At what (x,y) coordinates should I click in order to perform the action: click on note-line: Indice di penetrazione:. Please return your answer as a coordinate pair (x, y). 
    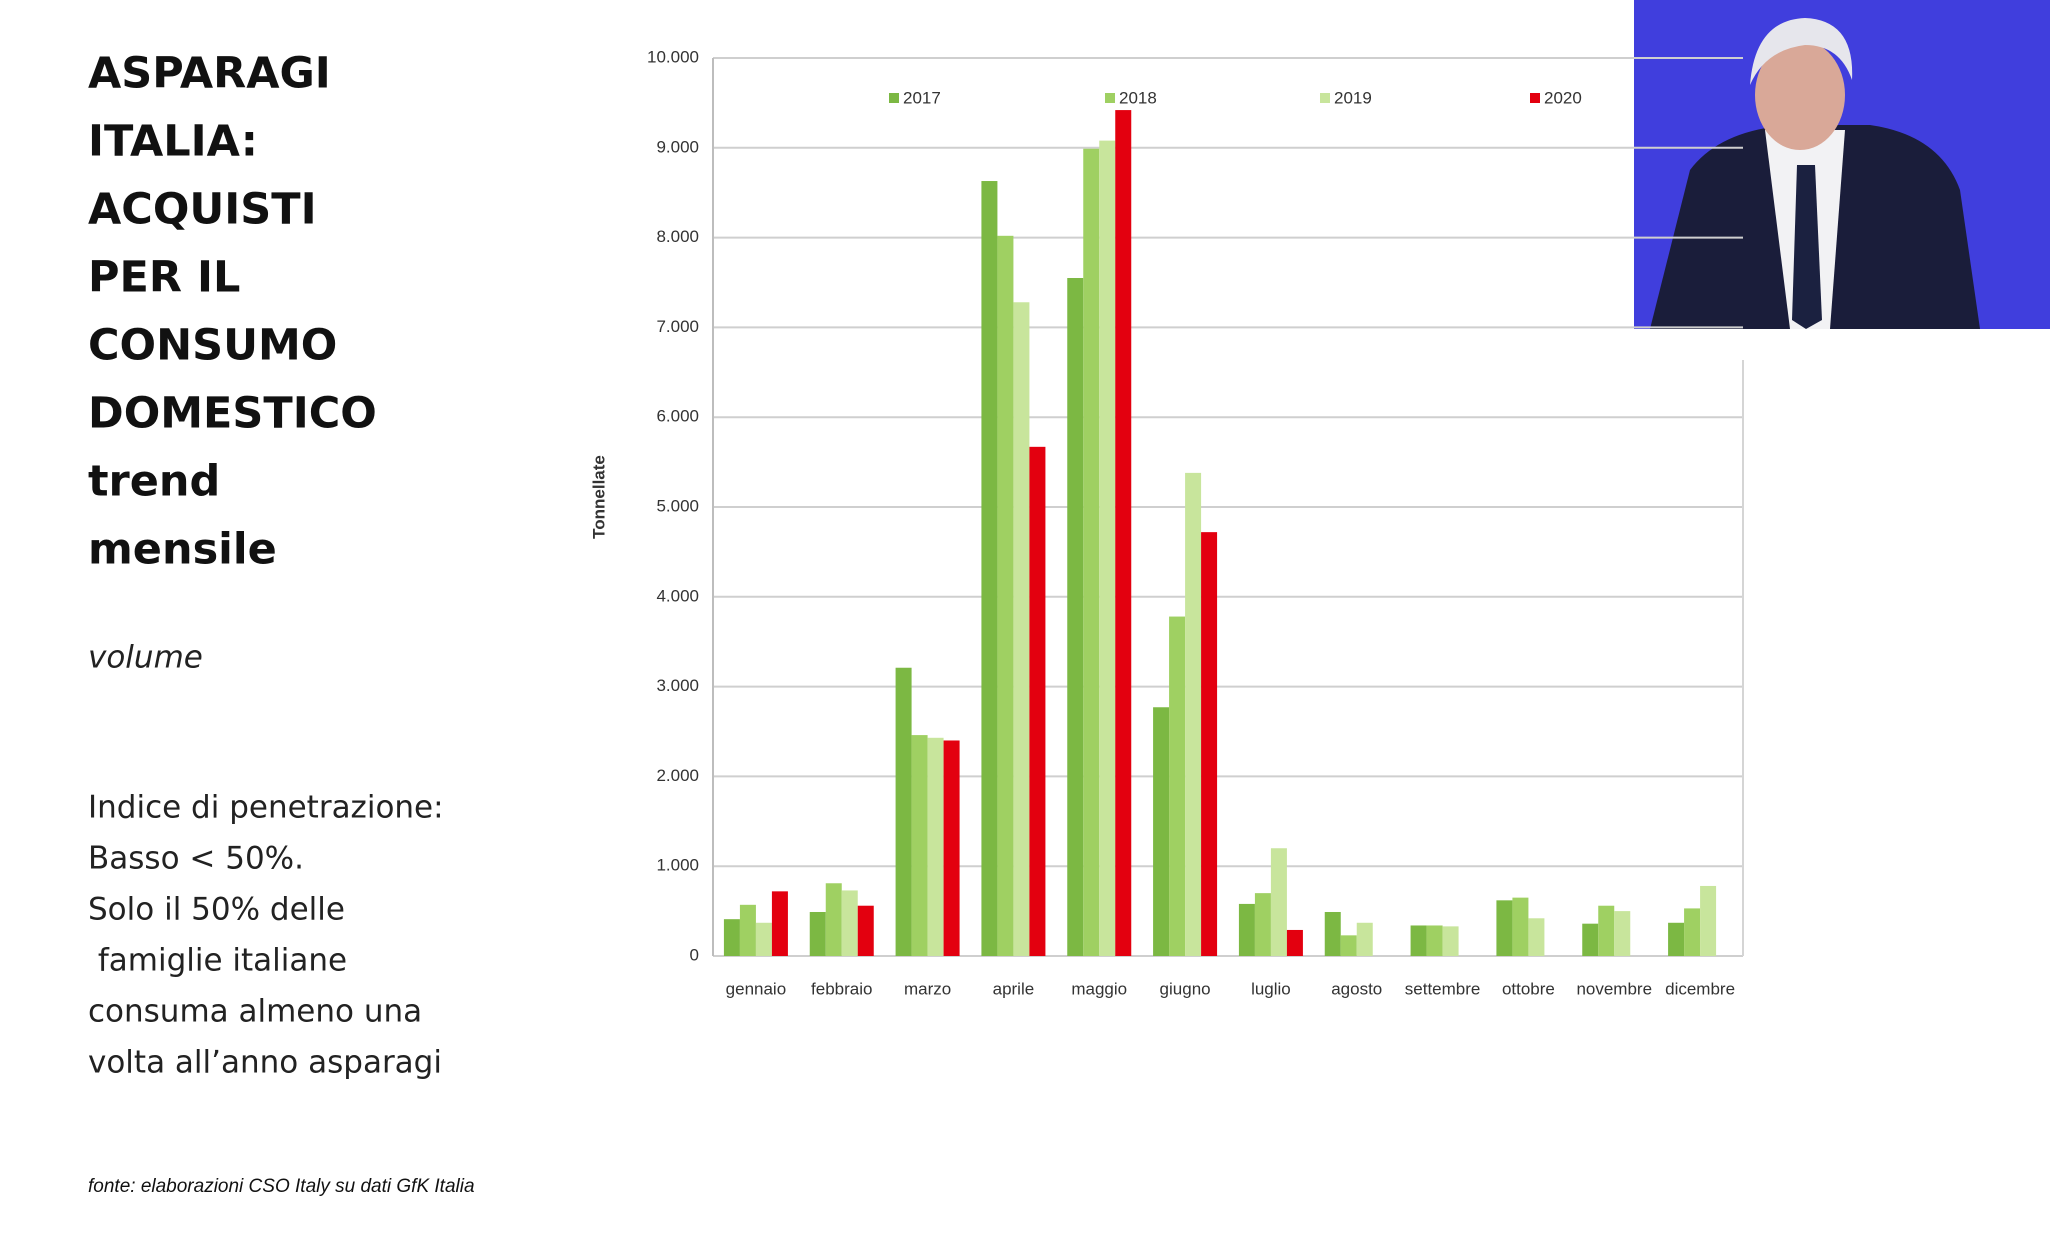
    Looking at the image, I should click on (266, 808).